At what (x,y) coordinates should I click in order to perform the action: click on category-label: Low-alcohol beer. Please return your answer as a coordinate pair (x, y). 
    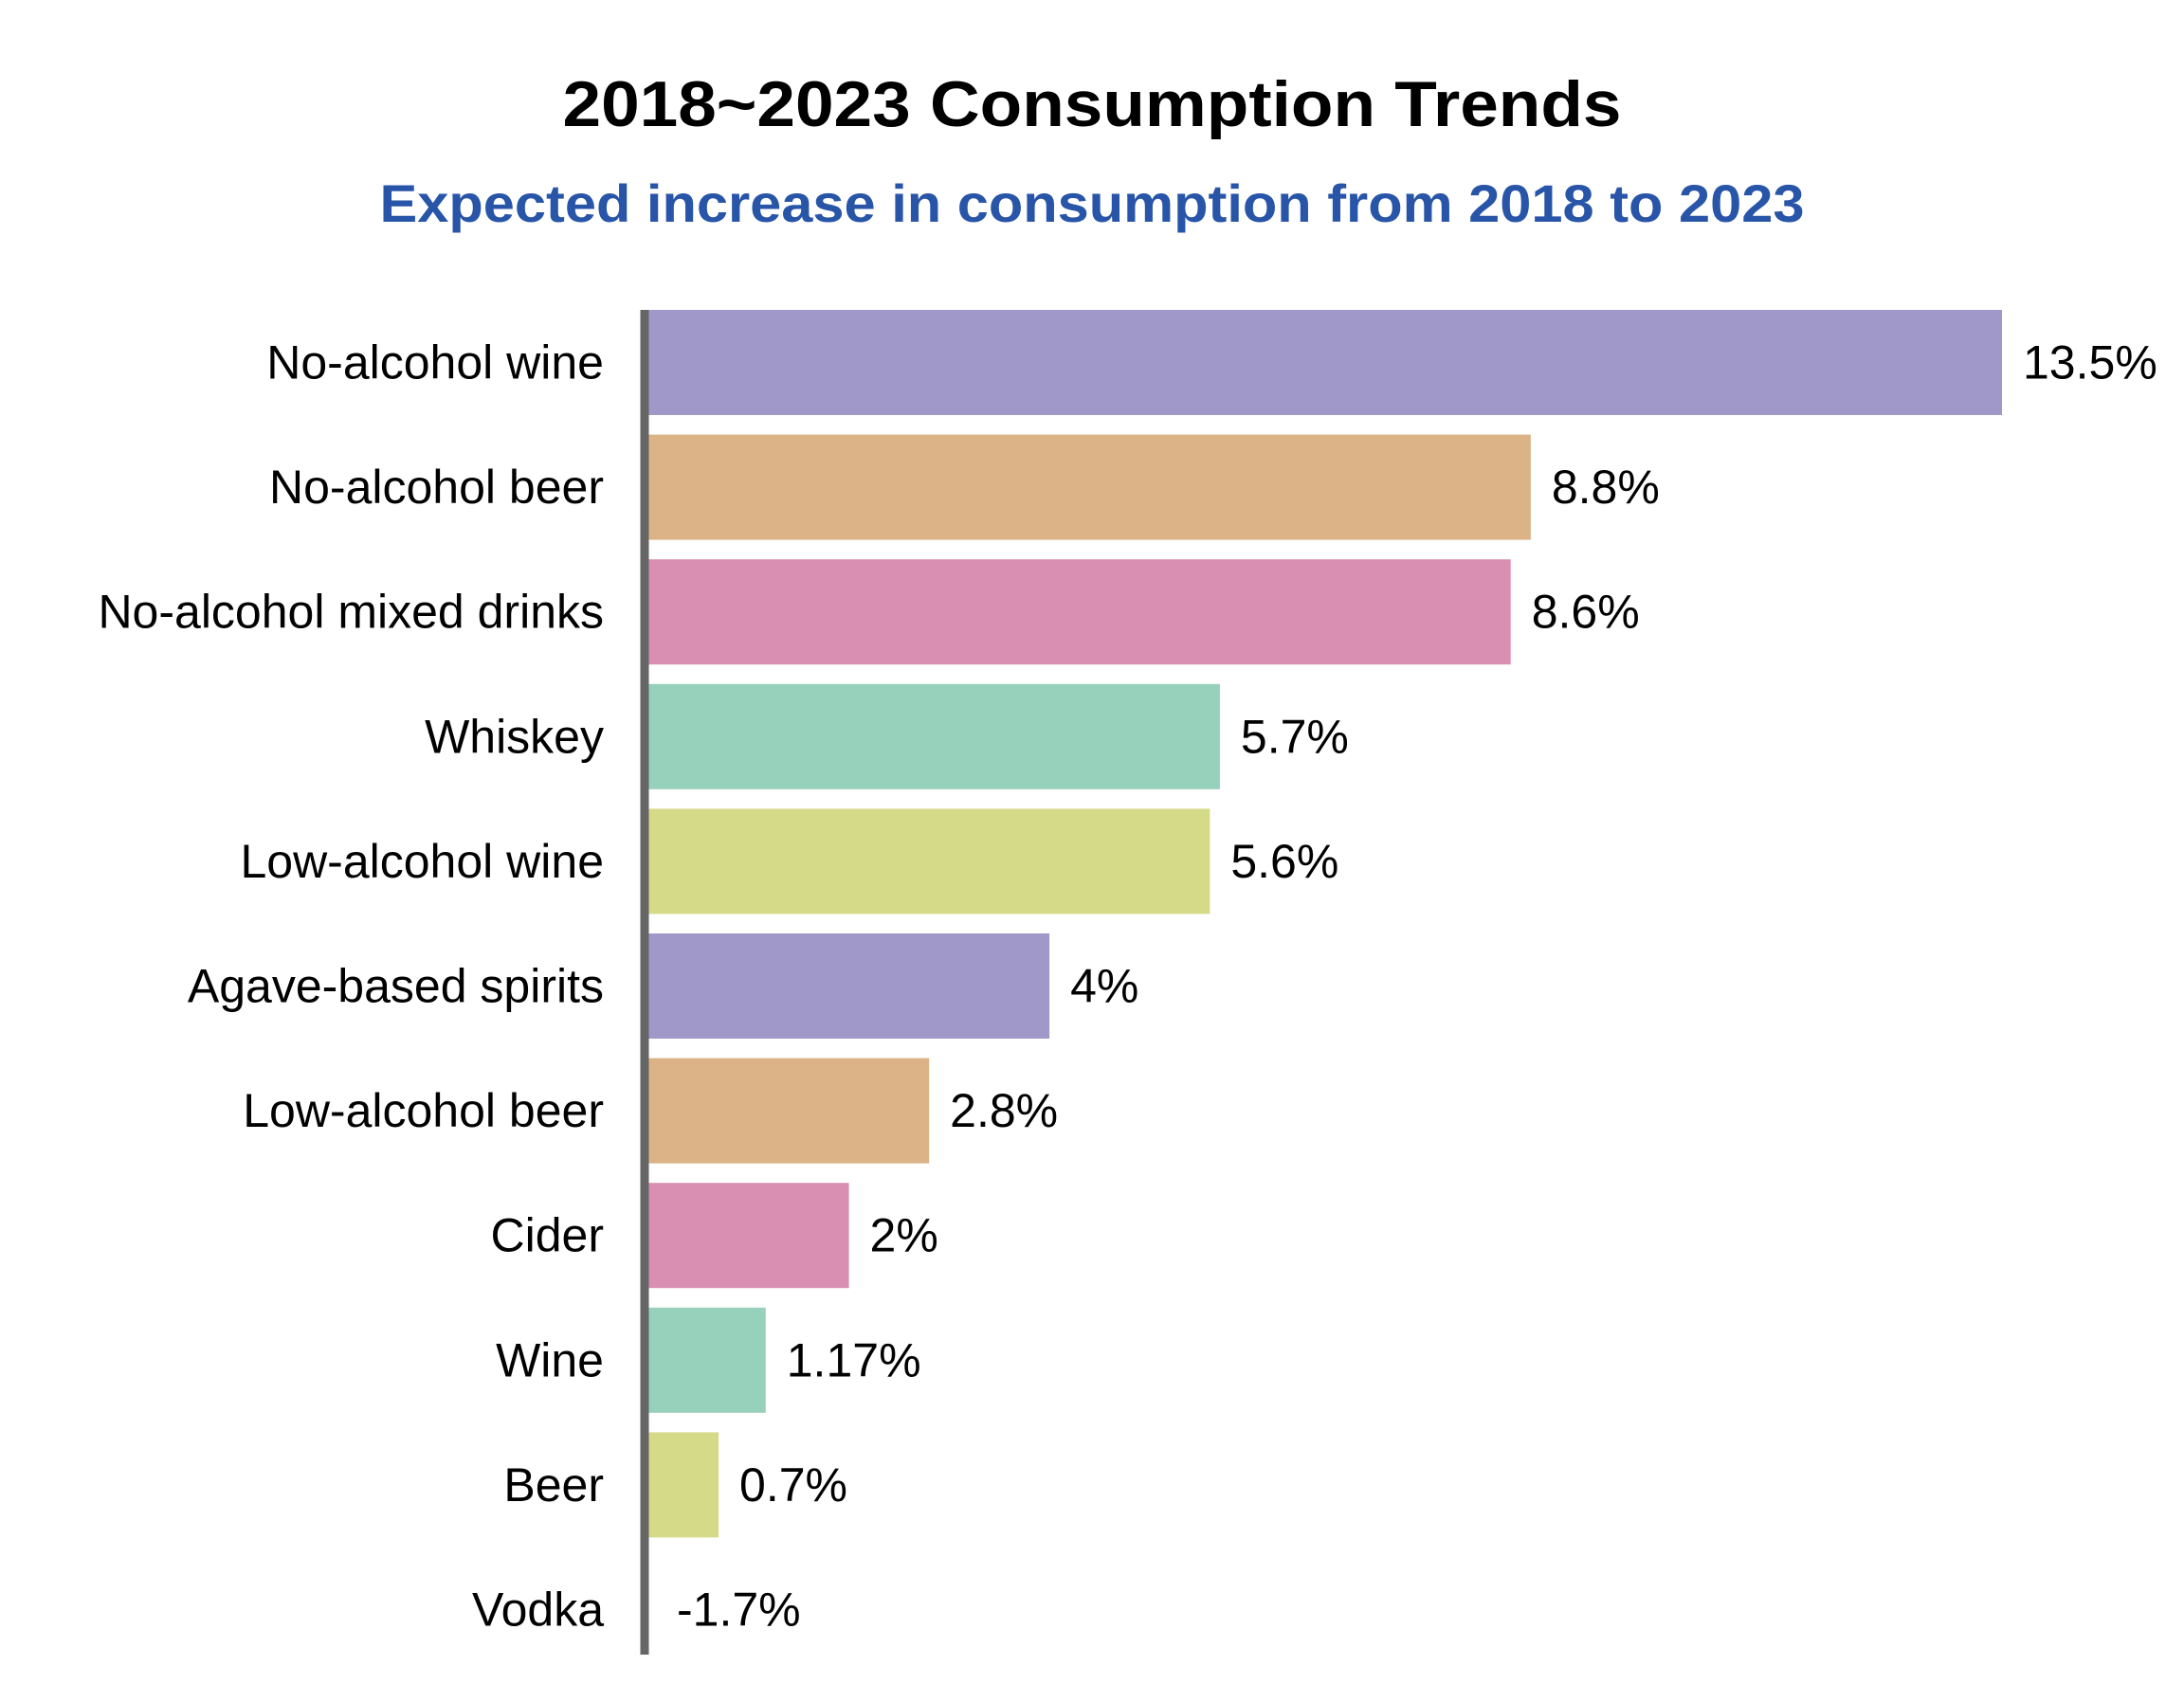
    Looking at the image, I should click on (423, 1110).